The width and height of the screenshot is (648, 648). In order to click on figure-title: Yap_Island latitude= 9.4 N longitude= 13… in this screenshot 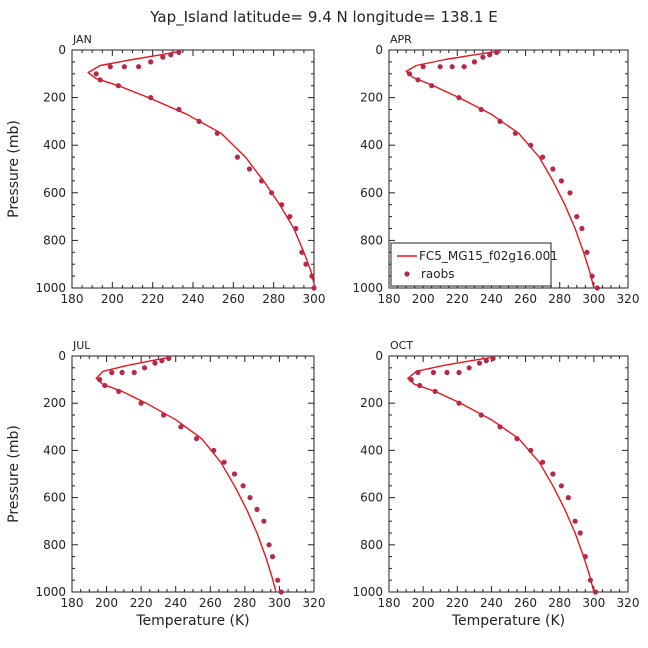, I will do `click(323, 17)`.